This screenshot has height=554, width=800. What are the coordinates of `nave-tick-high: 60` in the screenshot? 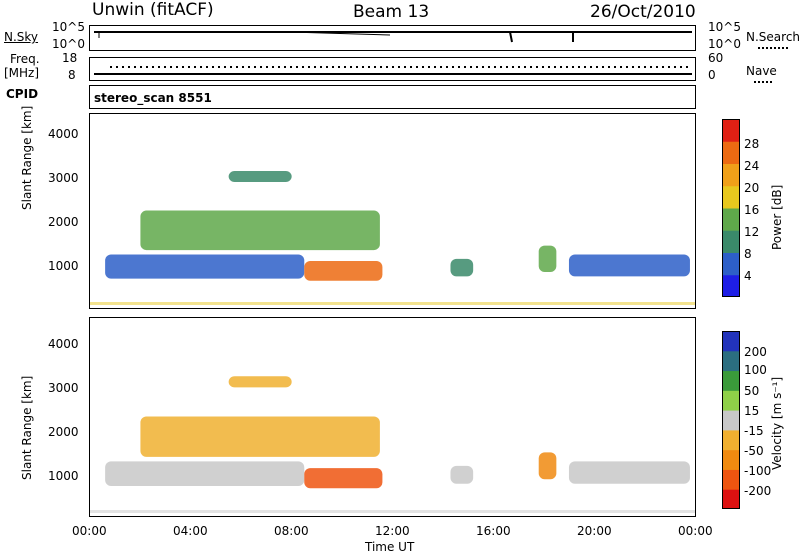 It's located at (716, 58).